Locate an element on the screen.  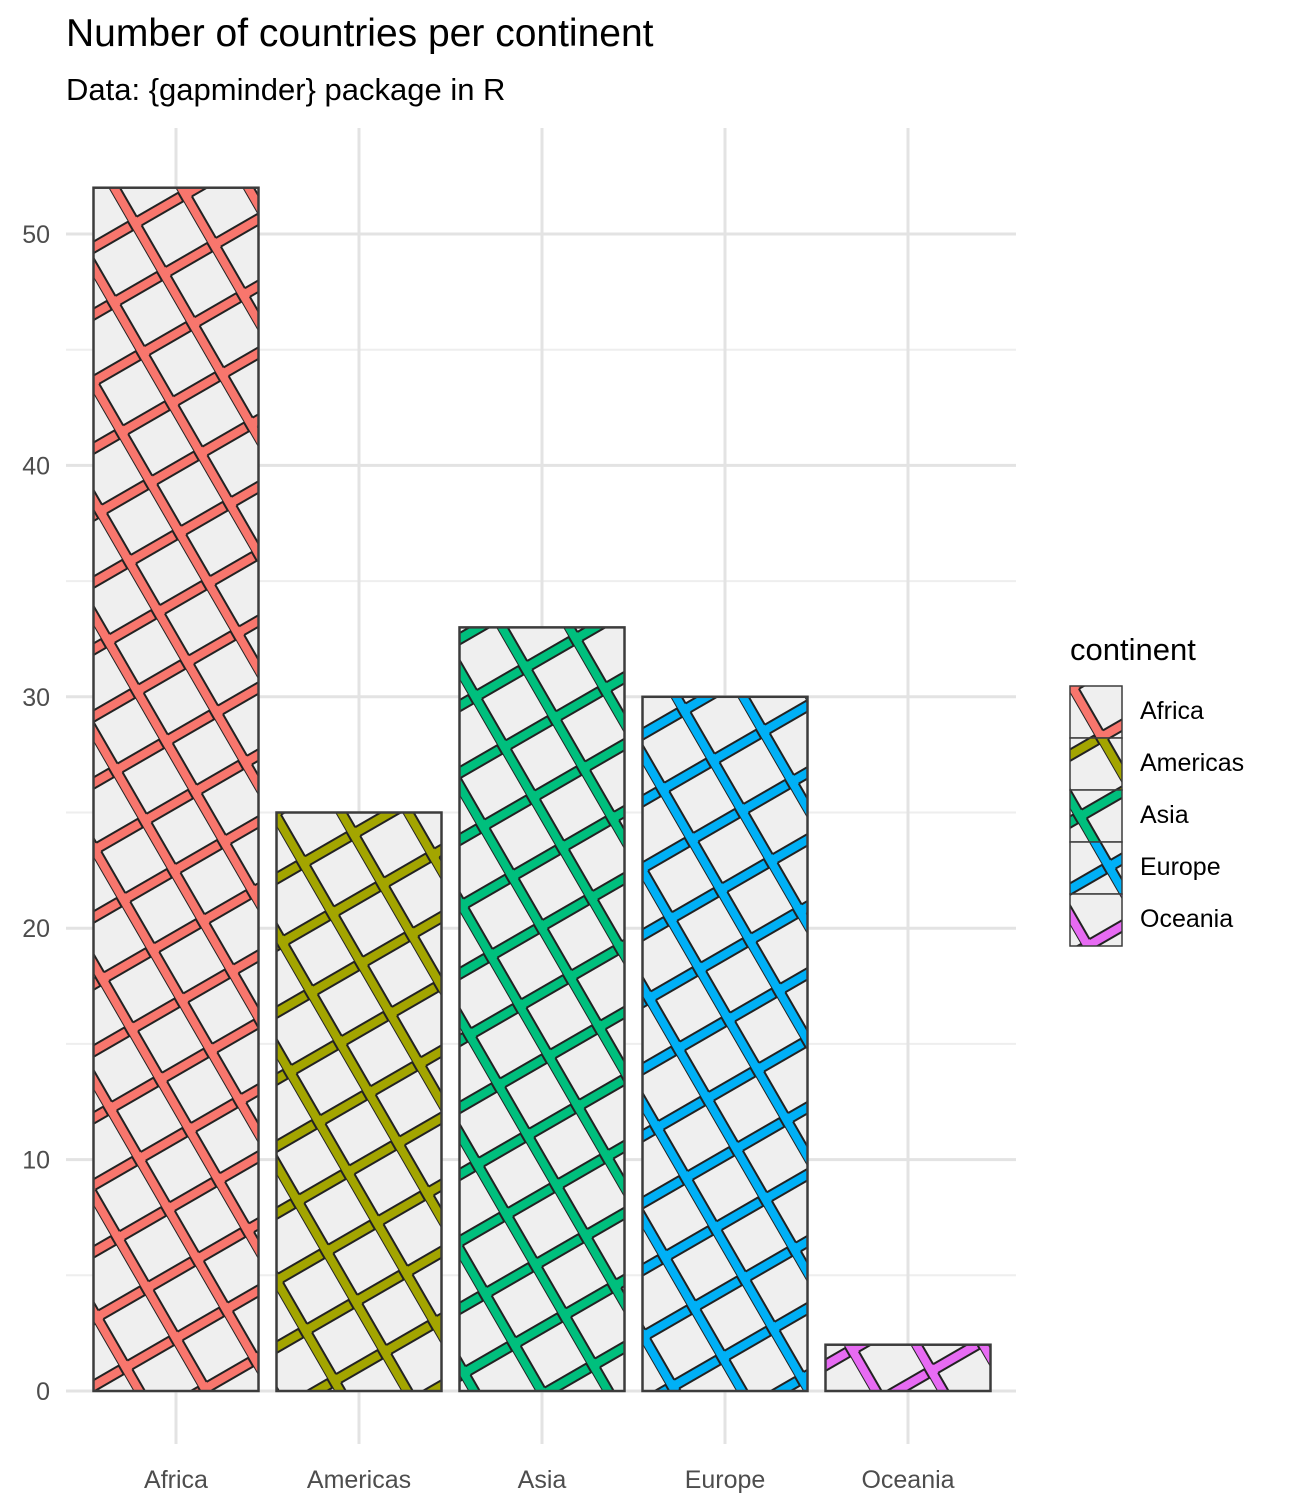
bar-oceania is located at coordinates (908, 1368).